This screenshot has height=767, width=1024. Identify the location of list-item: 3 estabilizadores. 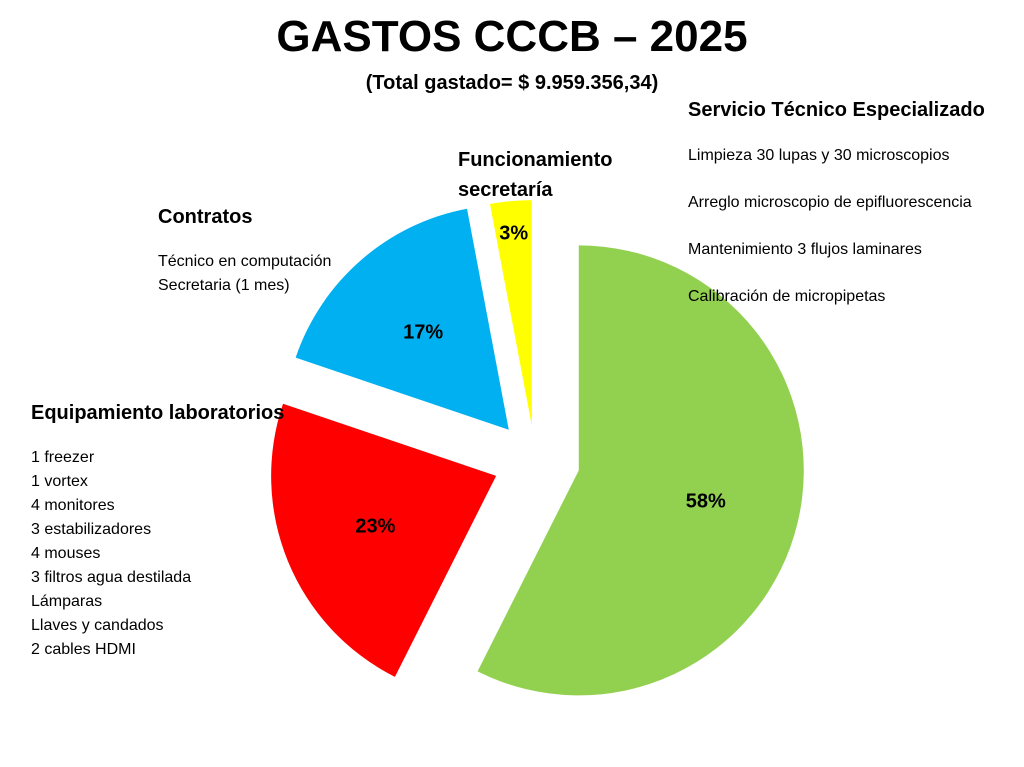
(91, 529).